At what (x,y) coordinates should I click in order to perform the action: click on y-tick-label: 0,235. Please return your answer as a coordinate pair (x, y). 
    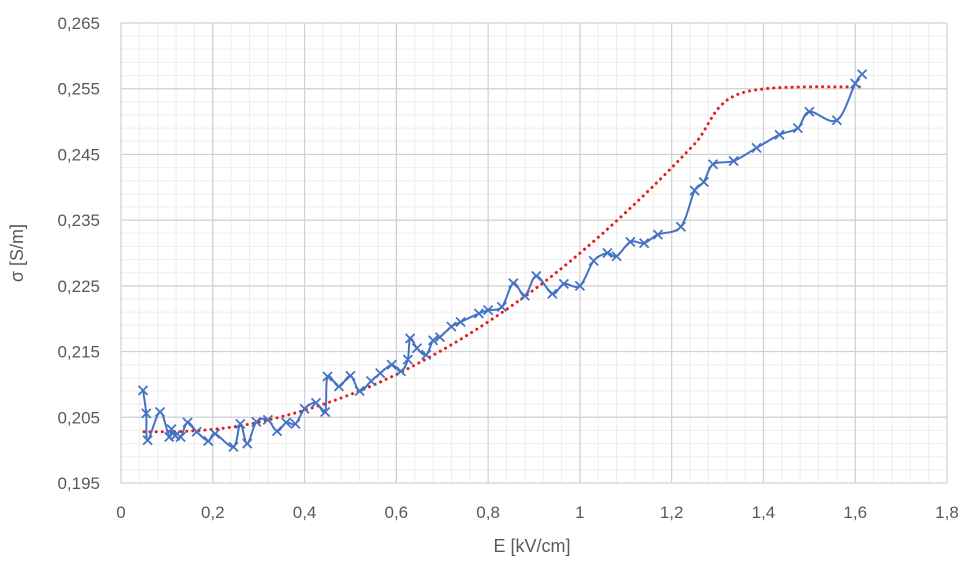
    Looking at the image, I should click on (78, 220).